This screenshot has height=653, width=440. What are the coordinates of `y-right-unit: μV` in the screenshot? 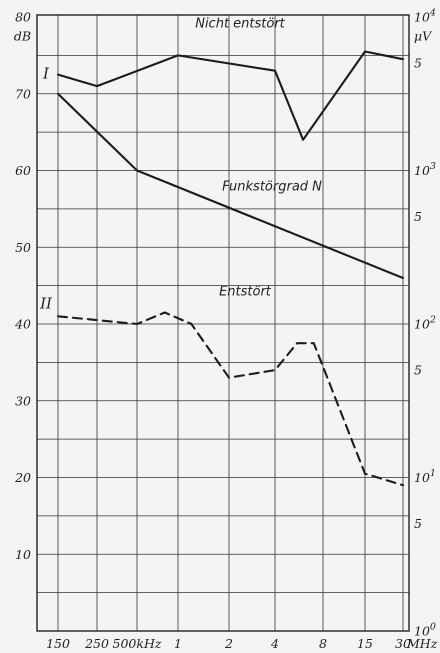 It's located at (423, 36).